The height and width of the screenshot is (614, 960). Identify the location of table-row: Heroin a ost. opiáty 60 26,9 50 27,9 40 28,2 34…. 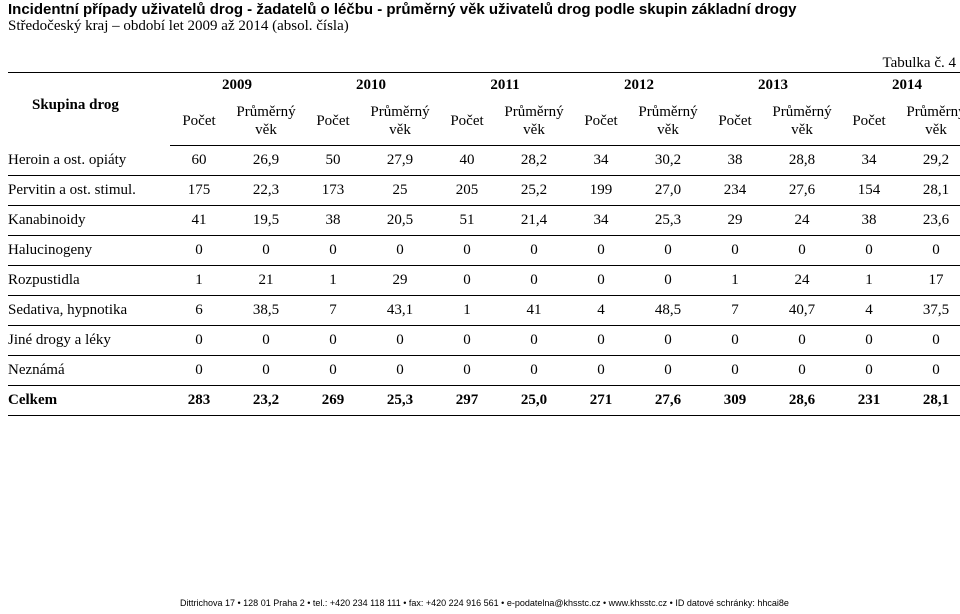
(484, 160).